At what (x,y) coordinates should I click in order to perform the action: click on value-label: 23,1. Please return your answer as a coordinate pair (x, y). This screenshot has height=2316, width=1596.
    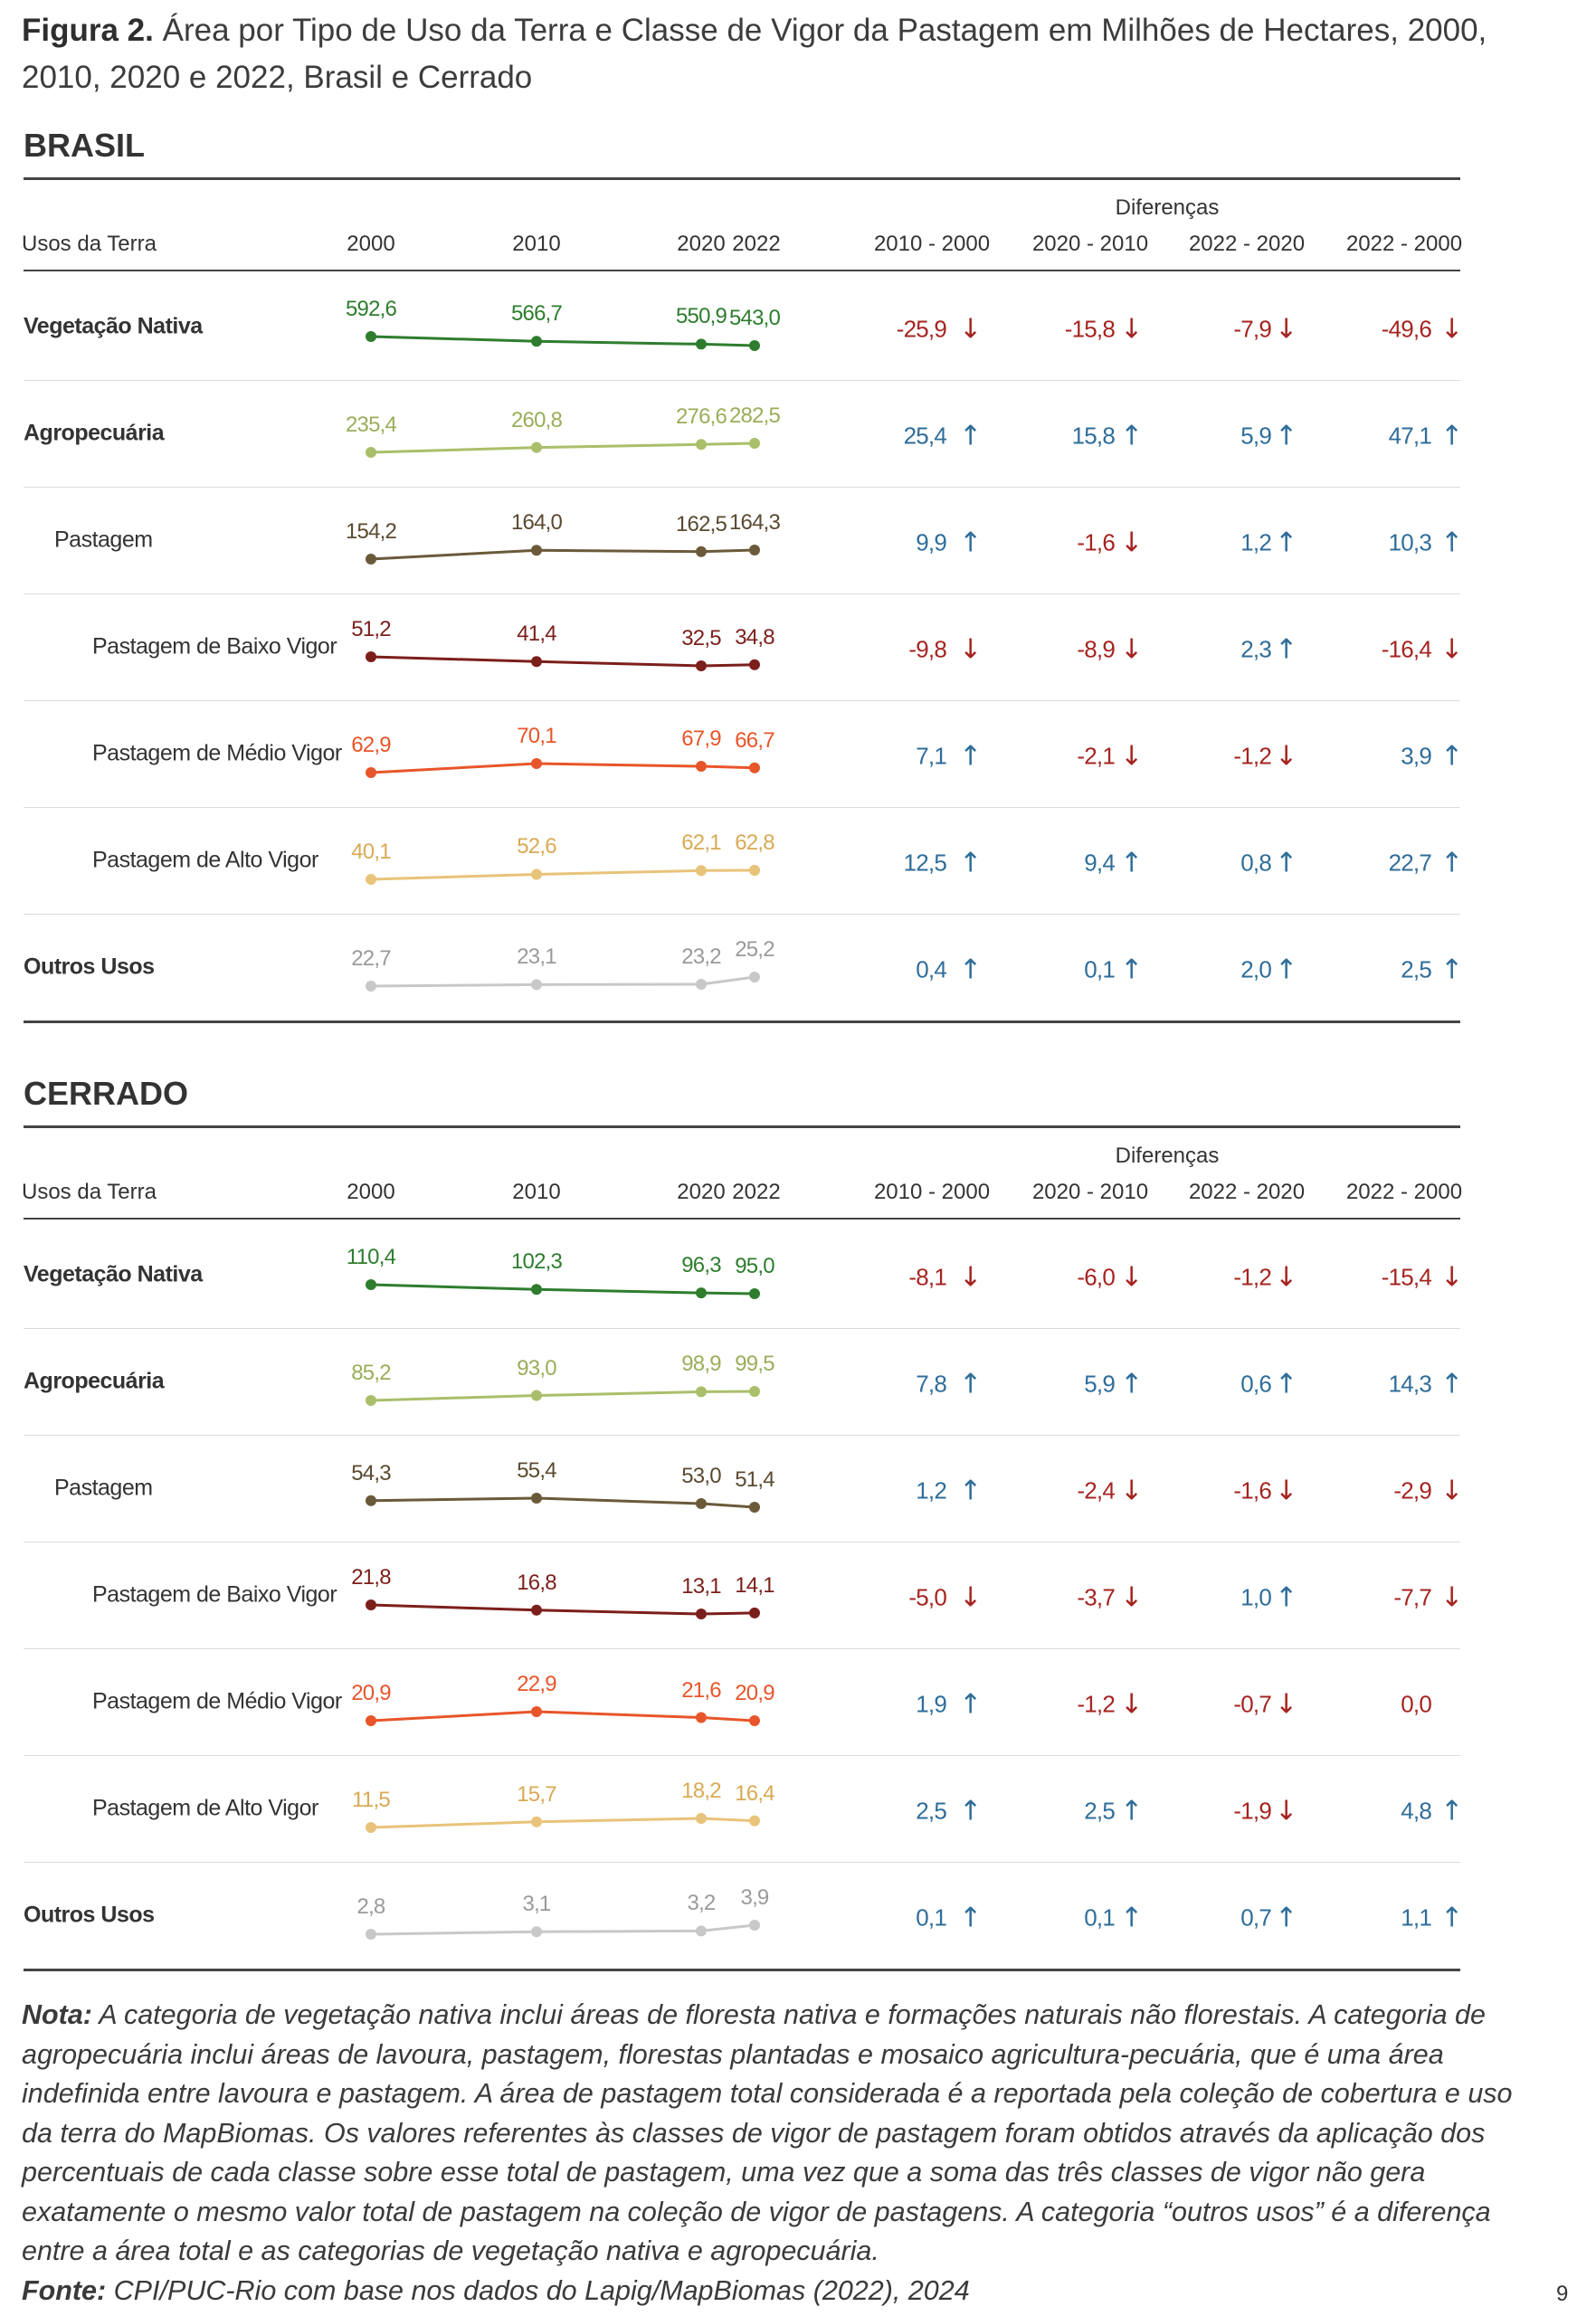
    Looking at the image, I should click on (536, 957).